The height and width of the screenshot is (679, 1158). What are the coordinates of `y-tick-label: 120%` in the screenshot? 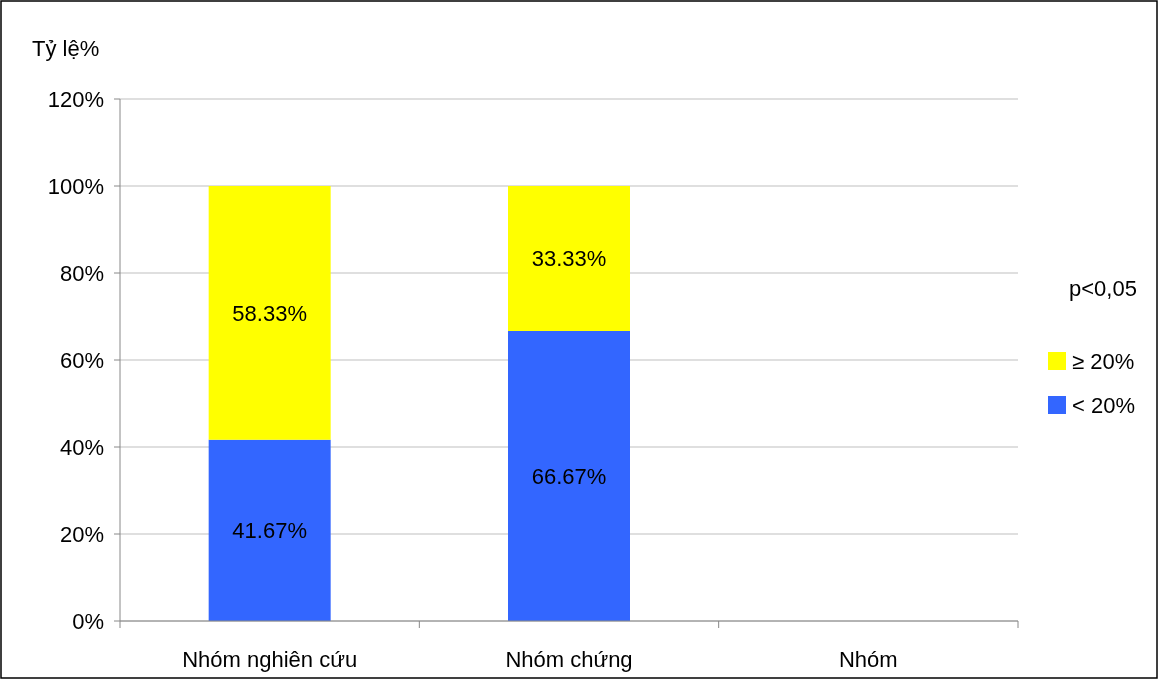 It's located at (75, 99).